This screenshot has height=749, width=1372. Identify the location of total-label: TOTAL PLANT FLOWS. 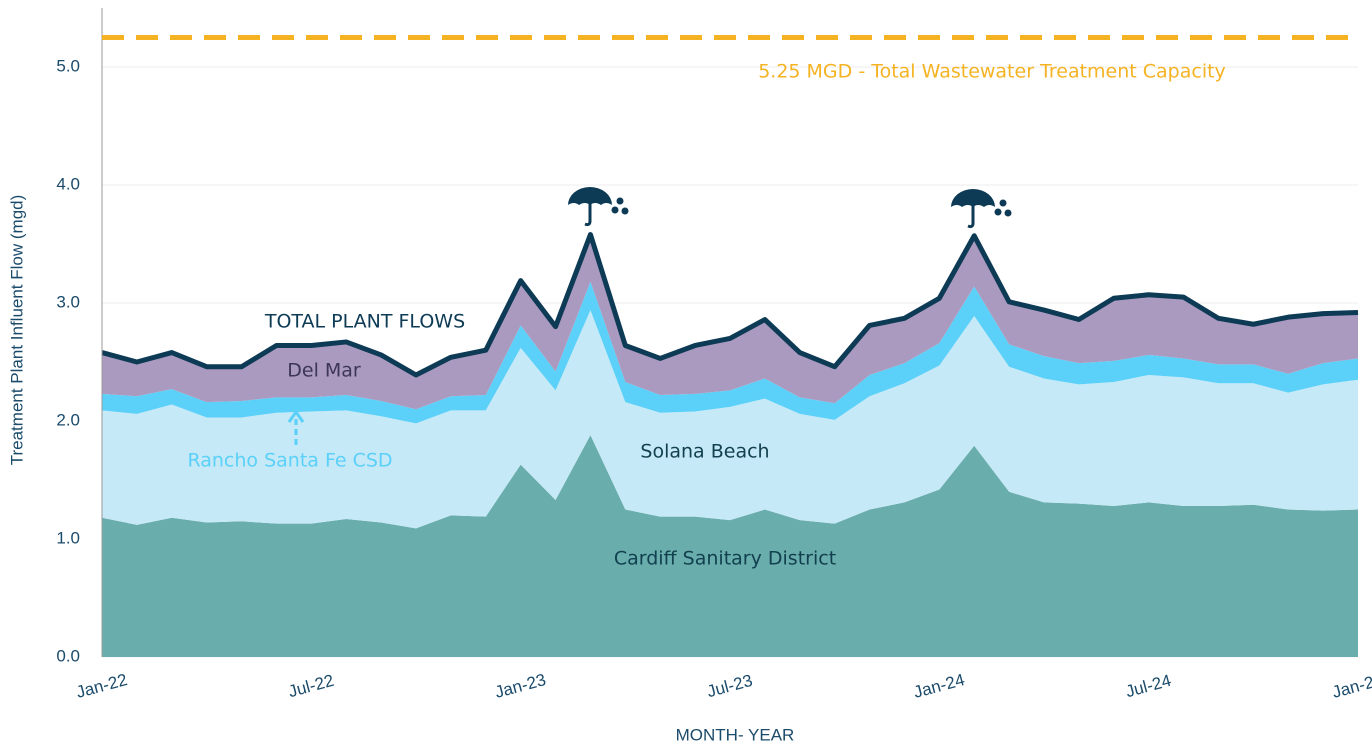
(364, 322).